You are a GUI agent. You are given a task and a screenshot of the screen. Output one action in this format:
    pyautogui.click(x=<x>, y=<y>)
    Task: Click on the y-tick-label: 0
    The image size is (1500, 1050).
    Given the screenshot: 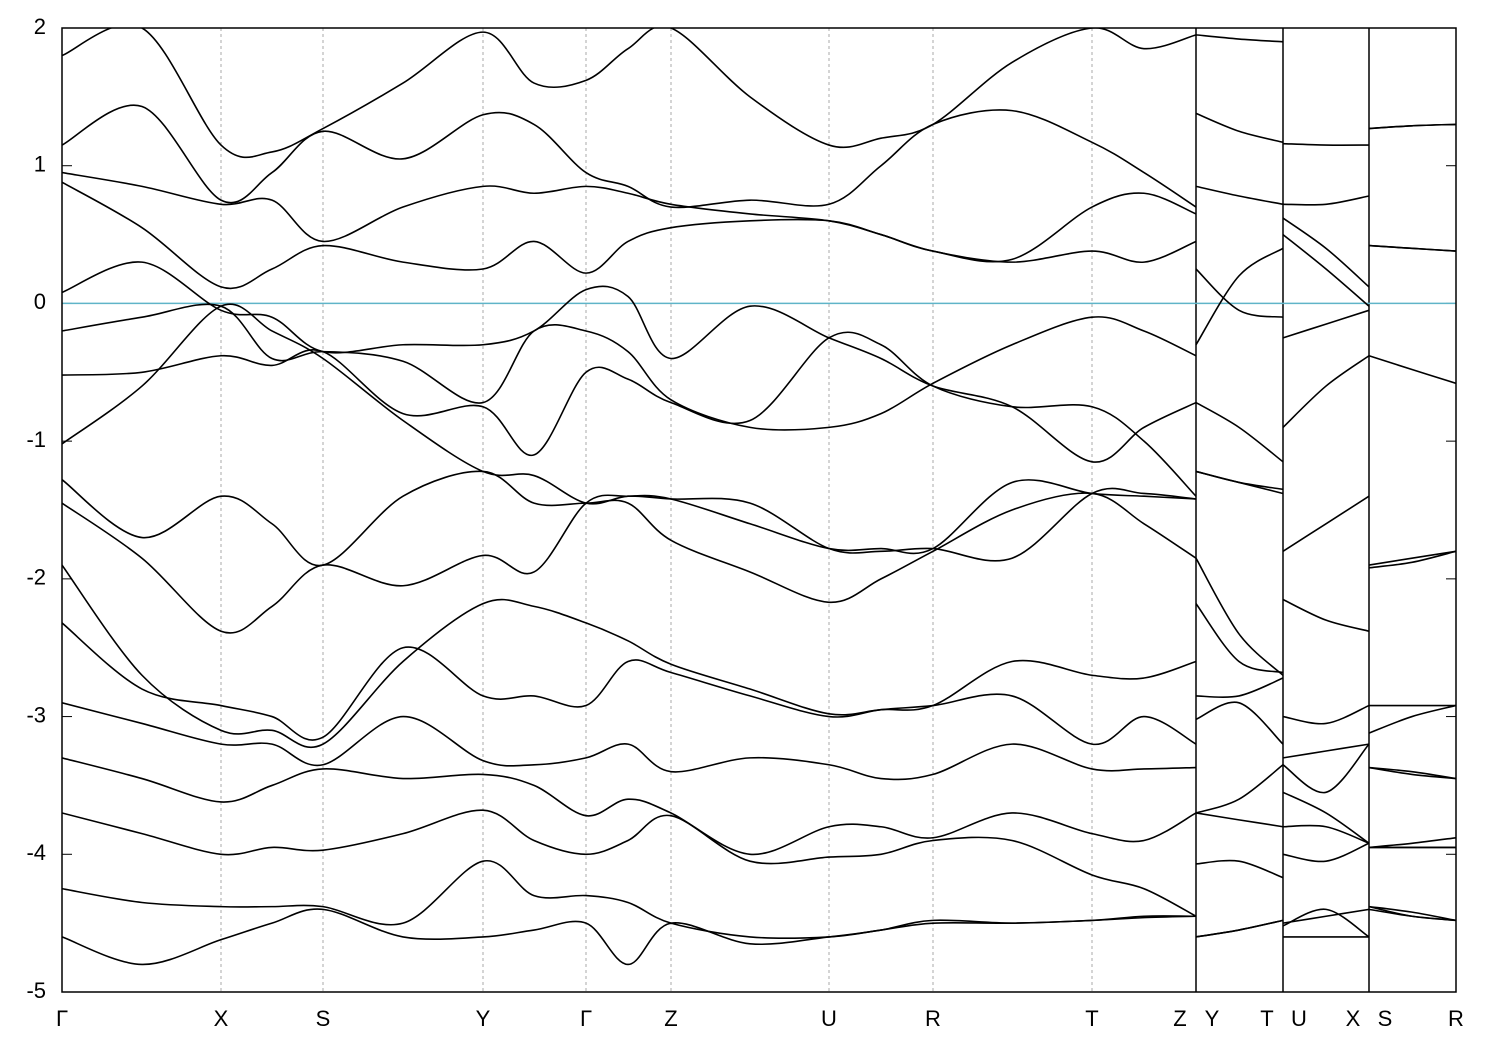 What is the action you would take?
    pyautogui.click(x=40, y=301)
    